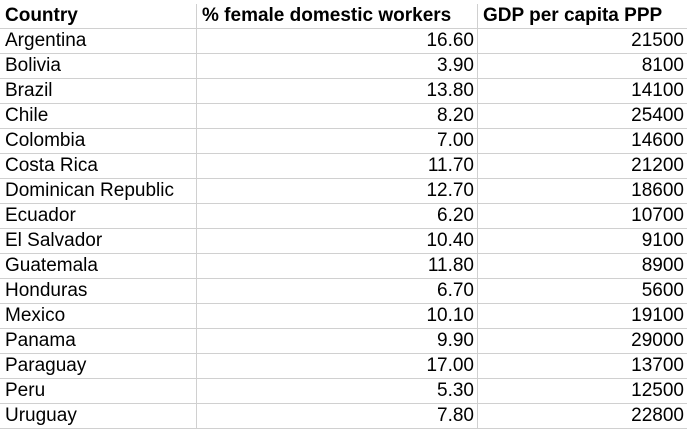  What do you see at coordinates (582, 316) in the screenshot?
I see `cell-gdp-per-capita: 19100` at bounding box center [582, 316].